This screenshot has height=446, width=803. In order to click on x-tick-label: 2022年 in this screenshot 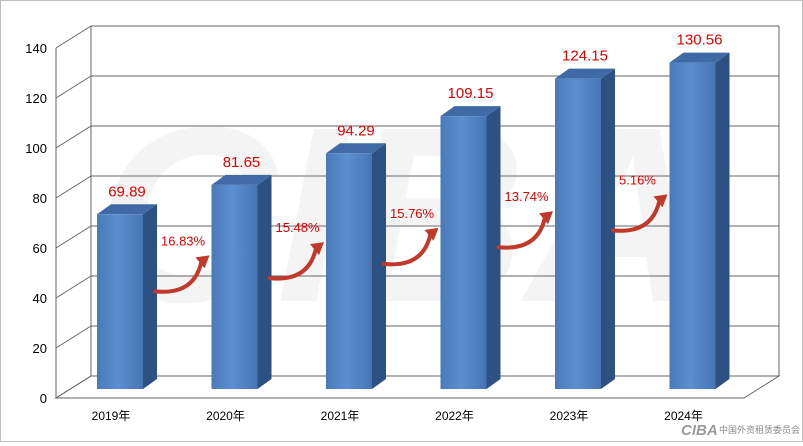, I will do `click(454, 416)`.